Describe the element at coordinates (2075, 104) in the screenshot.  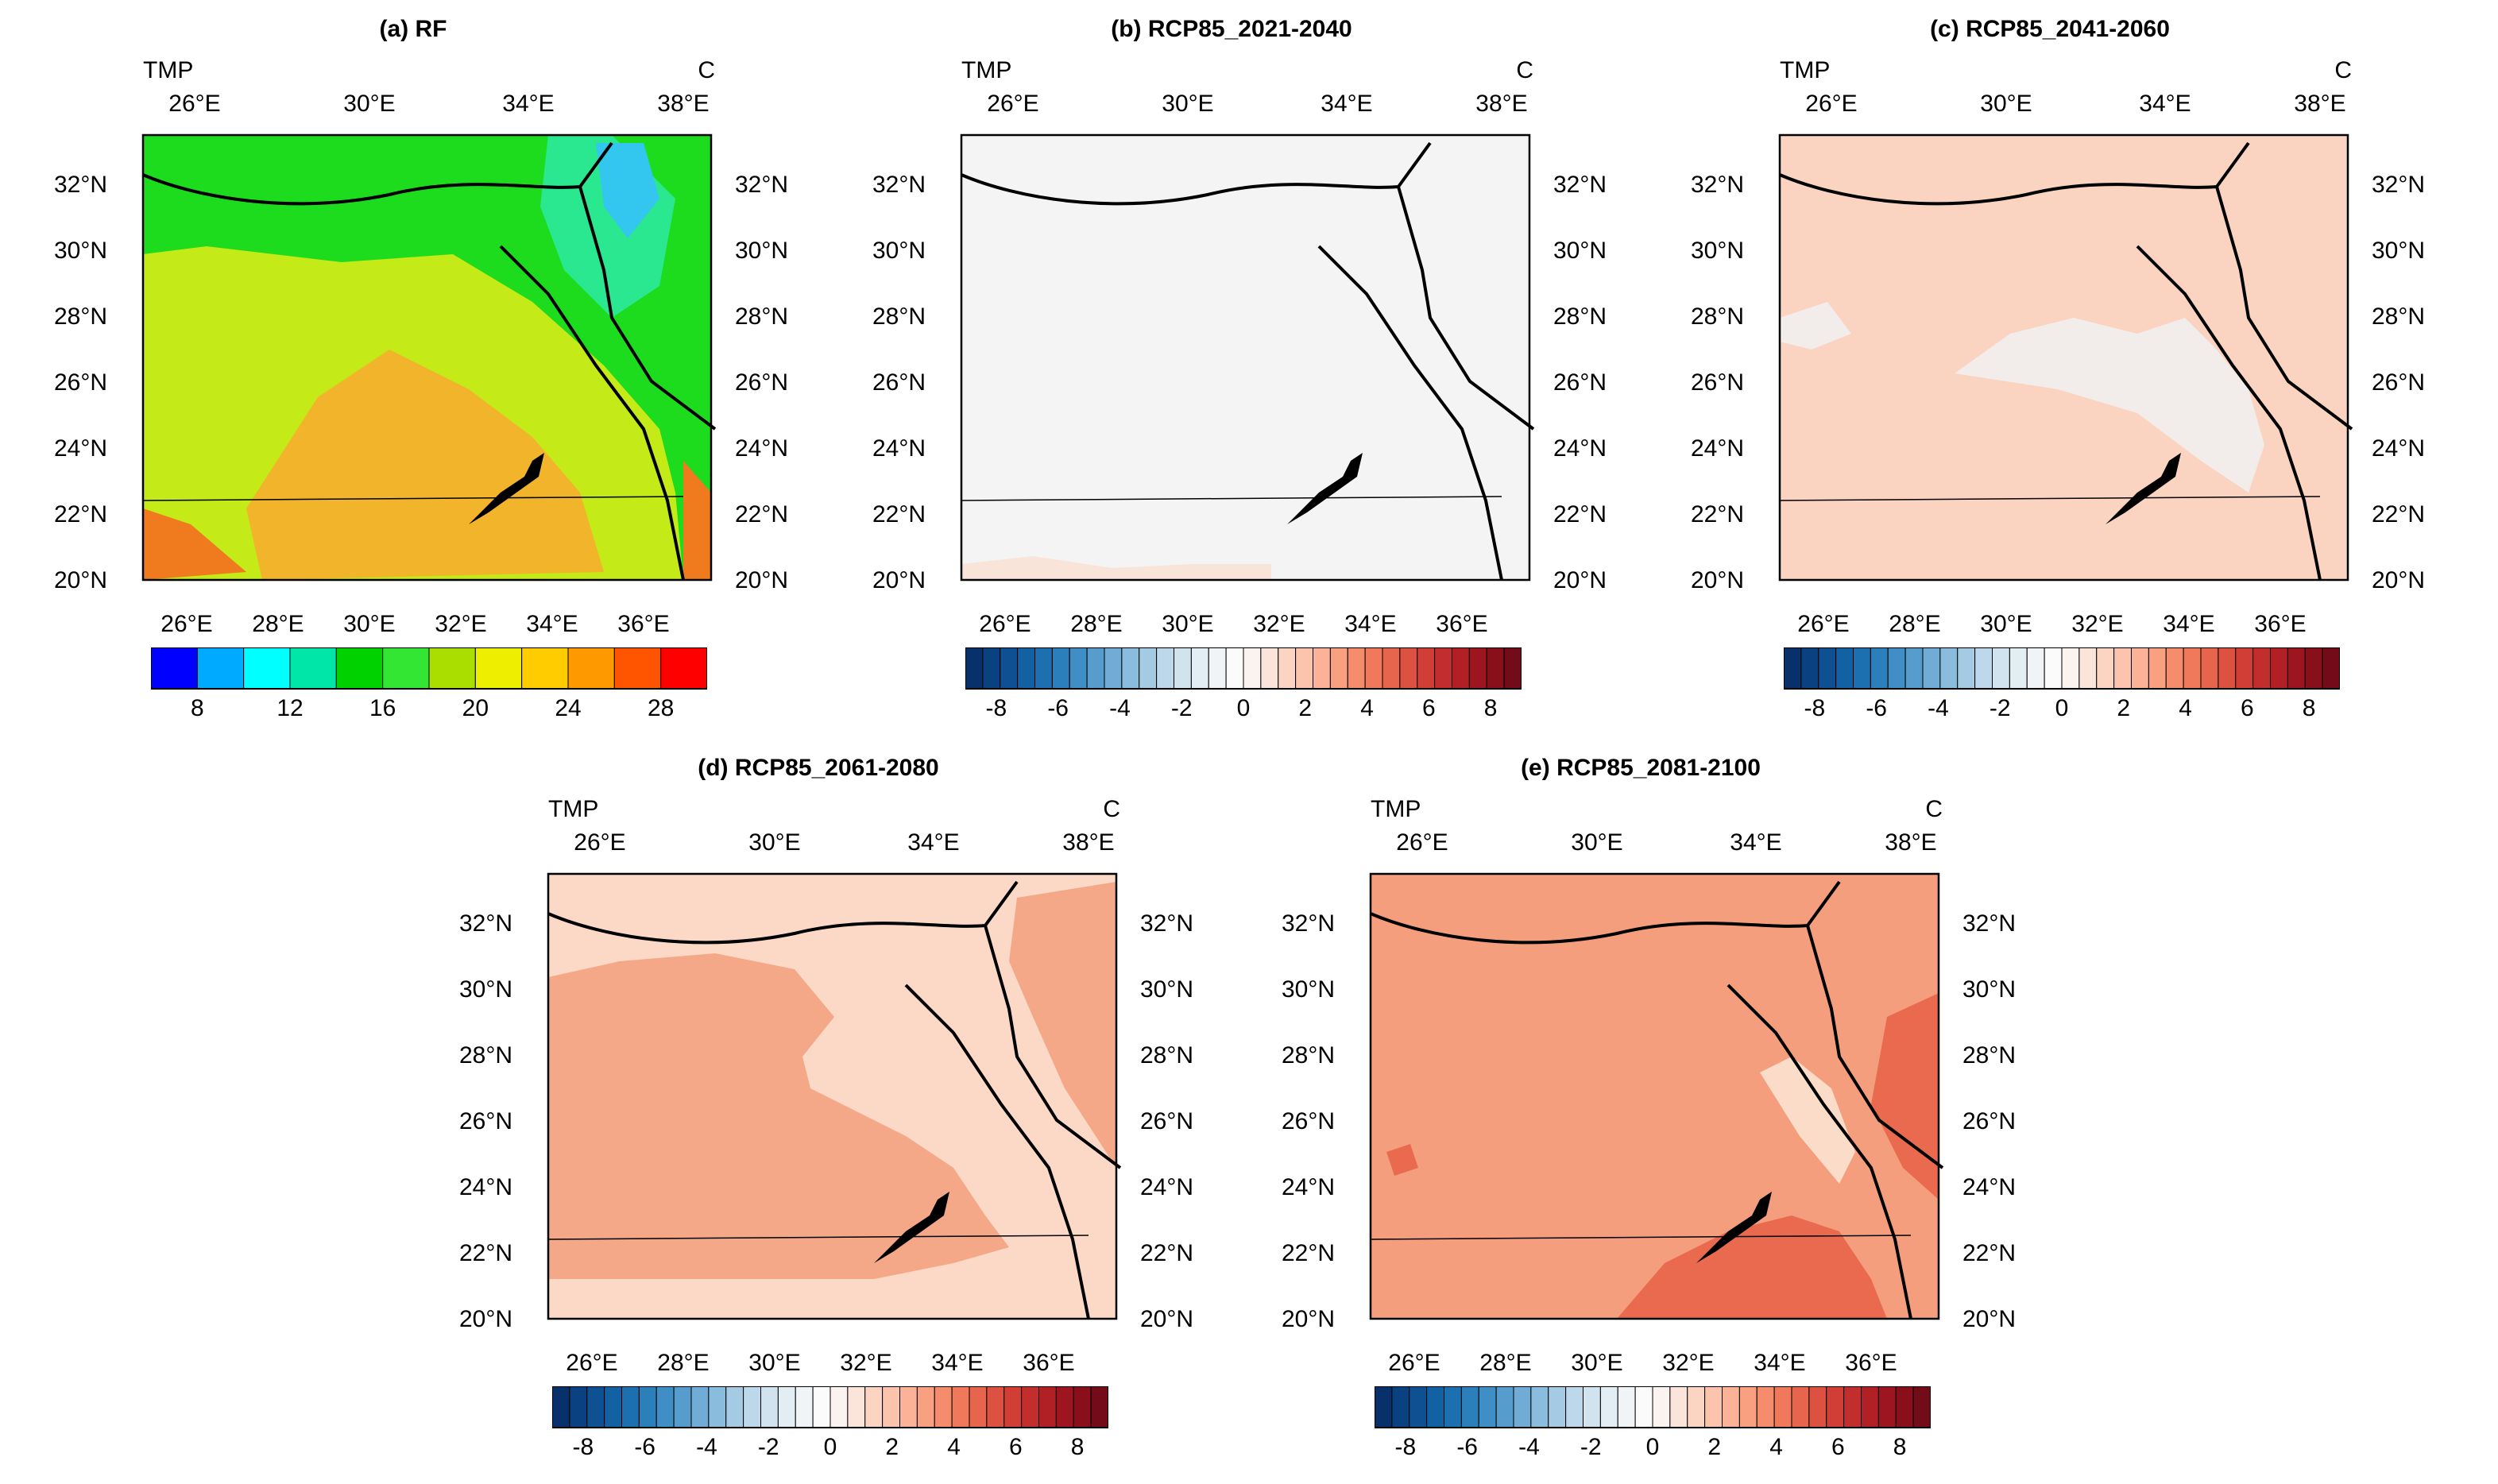
I see `top-axis: 26°E 30°E 34°E 38°E` at that location.